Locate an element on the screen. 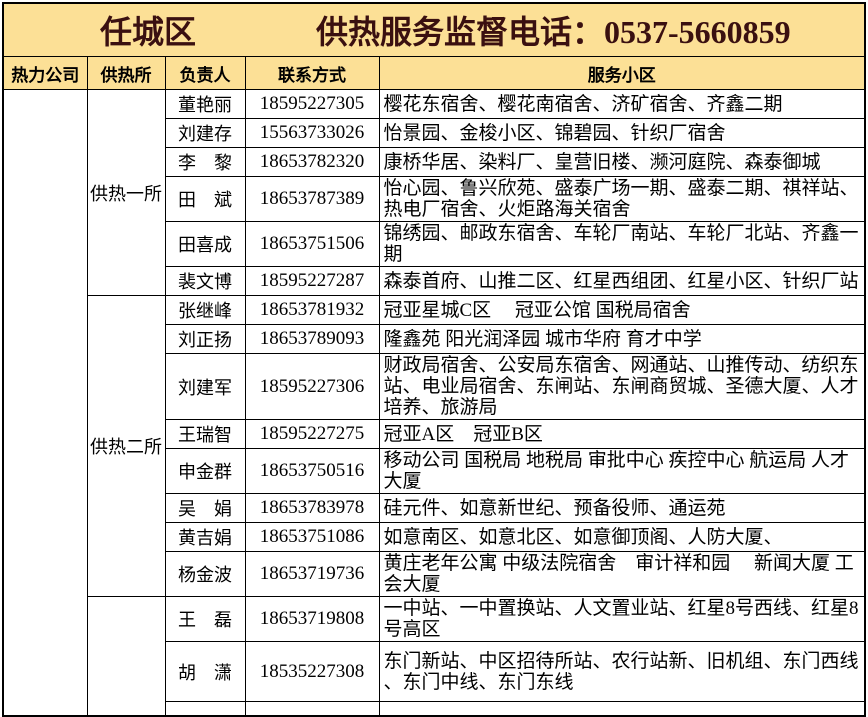 This screenshot has height=717, width=868. communities-cell: 隆鑫苑 阳光润泽园 城市华府 育才中学 is located at coordinates (622, 339).